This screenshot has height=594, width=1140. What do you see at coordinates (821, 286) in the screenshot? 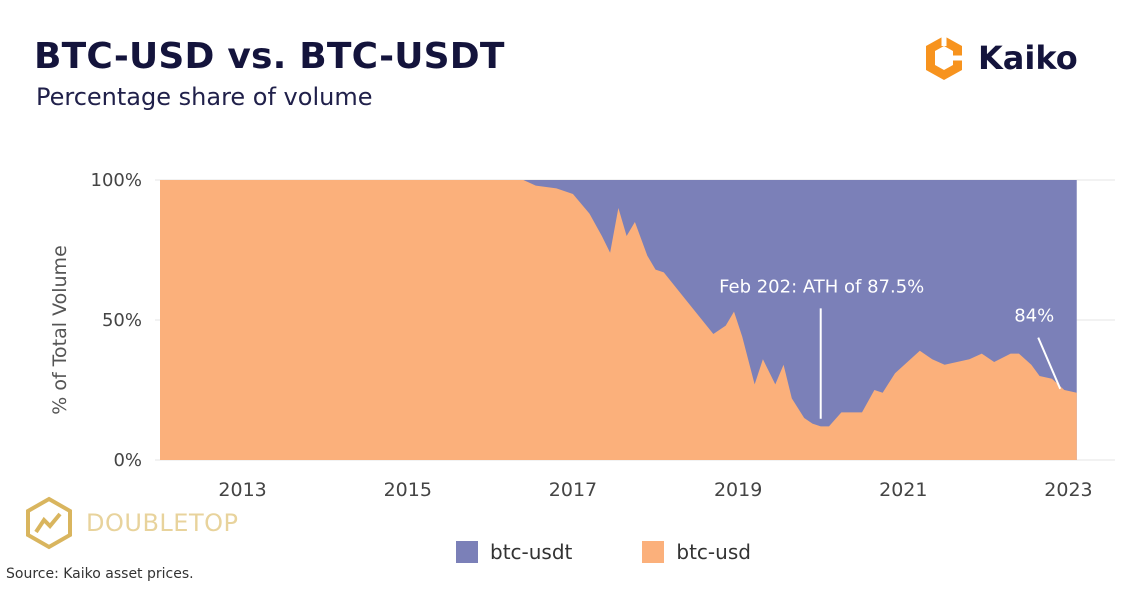
I see `annotation-label-ath: Feb 202: ATH of 87.5%` at bounding box center [821, 286].